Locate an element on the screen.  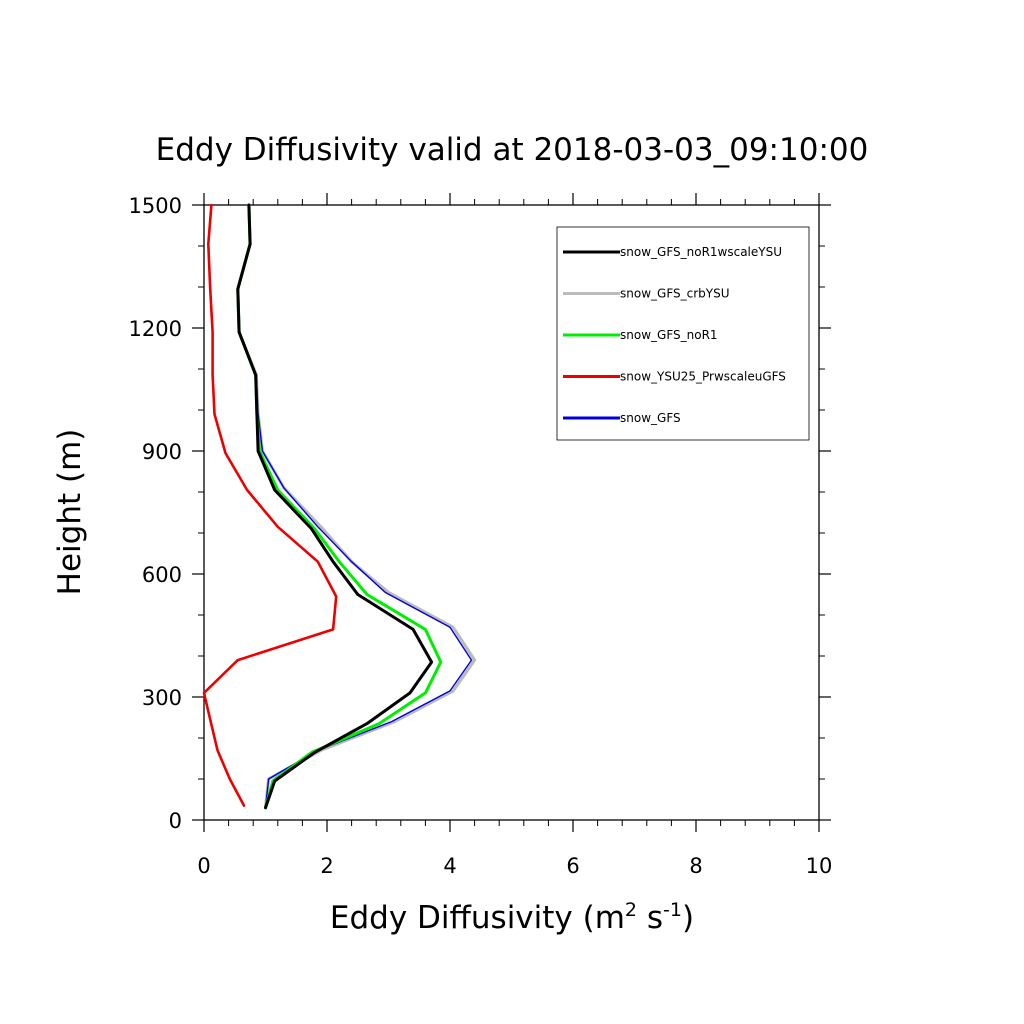
y-tick-label: 0 is located at coordinates (175, 821).